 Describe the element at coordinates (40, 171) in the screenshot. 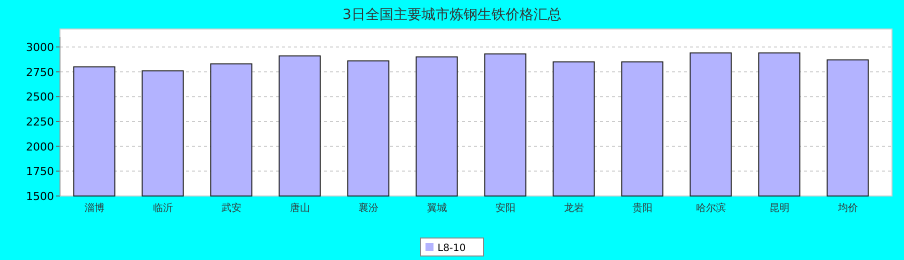

I see `y-tick-label: 1750` at that location.